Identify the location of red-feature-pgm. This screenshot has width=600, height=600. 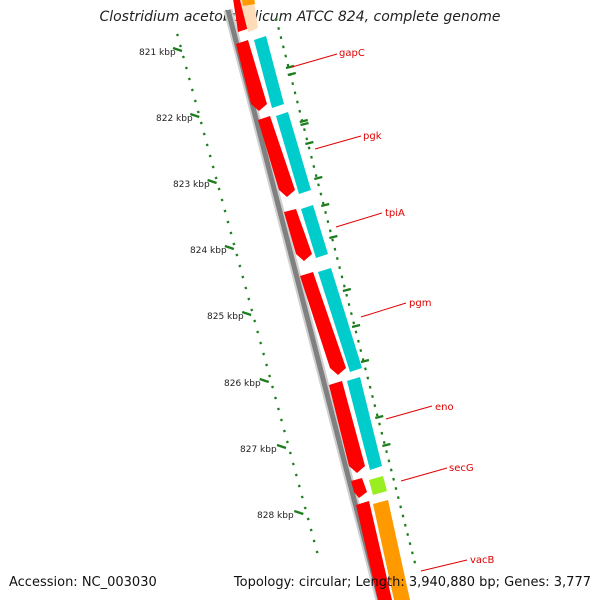
(323, 323).